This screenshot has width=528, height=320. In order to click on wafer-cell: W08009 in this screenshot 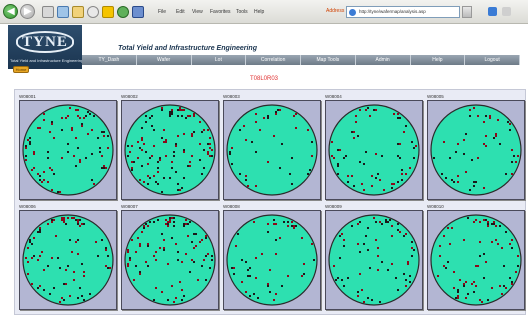, I will do `click(375, 259)`.